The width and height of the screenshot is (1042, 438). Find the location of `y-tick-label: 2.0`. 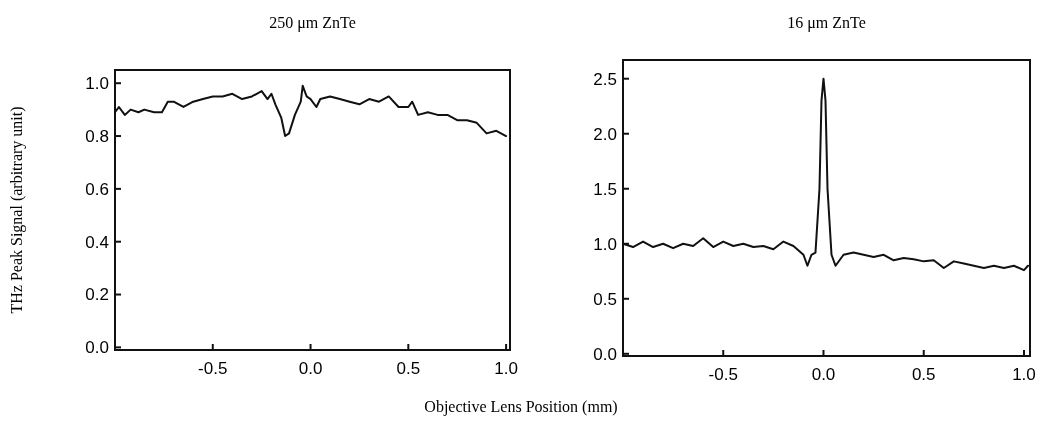

y-tick-label: 2.0 is located at coordinates (605, 134).